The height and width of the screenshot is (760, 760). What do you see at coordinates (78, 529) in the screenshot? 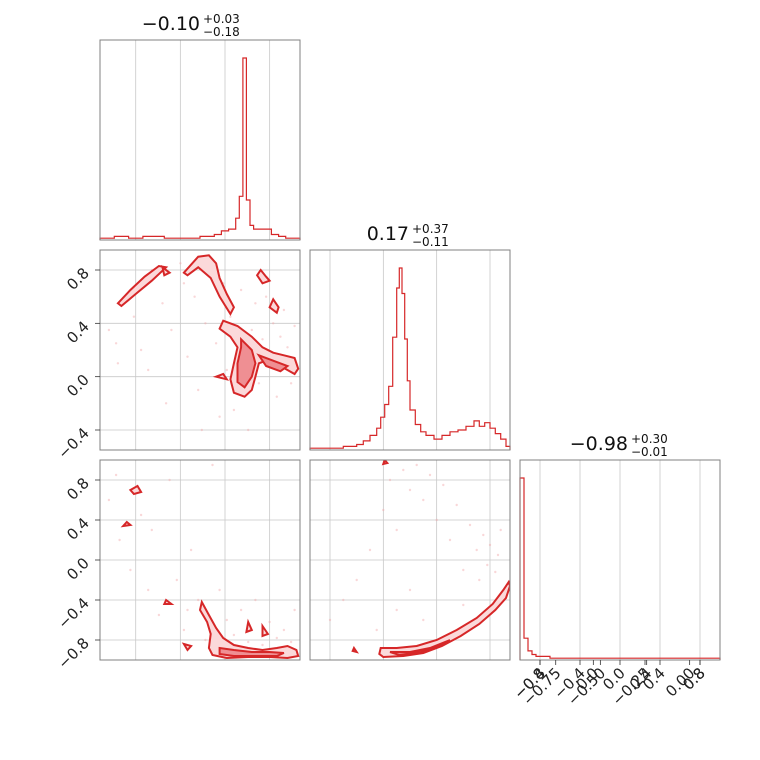
I see `ytick-label-2-3: 0.4` at bounding box center [78, 529].